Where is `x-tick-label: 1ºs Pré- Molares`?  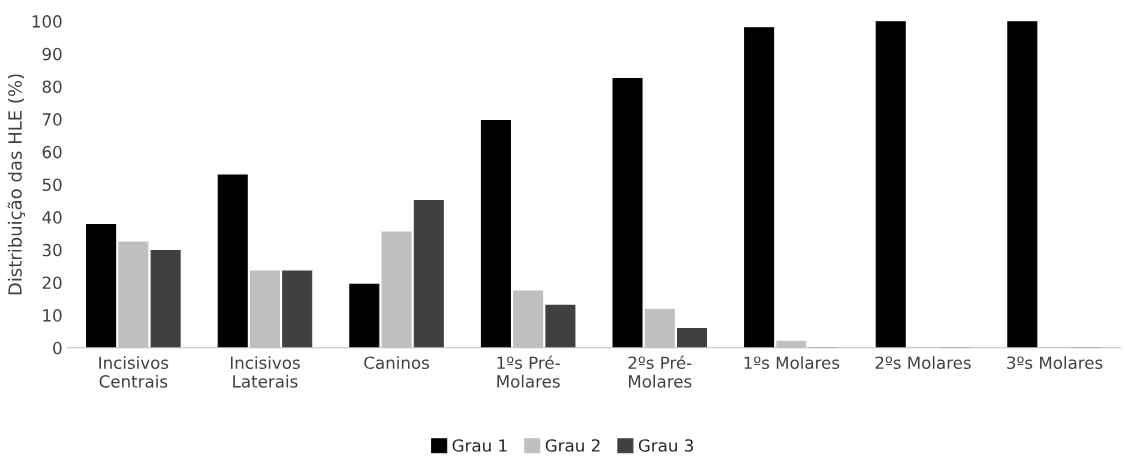 x-tick-label: 1ºs Pré- Molares is located at coordinates (528, 371).